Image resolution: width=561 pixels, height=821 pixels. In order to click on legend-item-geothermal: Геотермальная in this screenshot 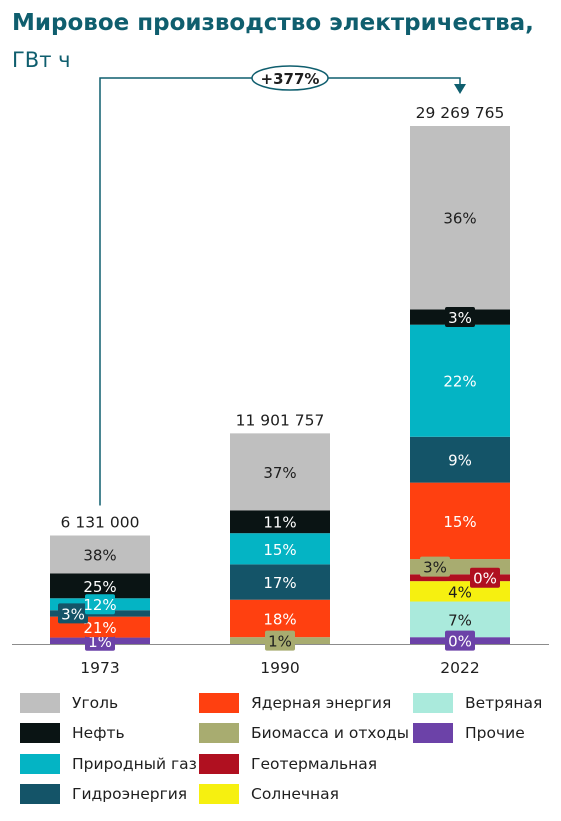, I will do `click(288, 764)`.